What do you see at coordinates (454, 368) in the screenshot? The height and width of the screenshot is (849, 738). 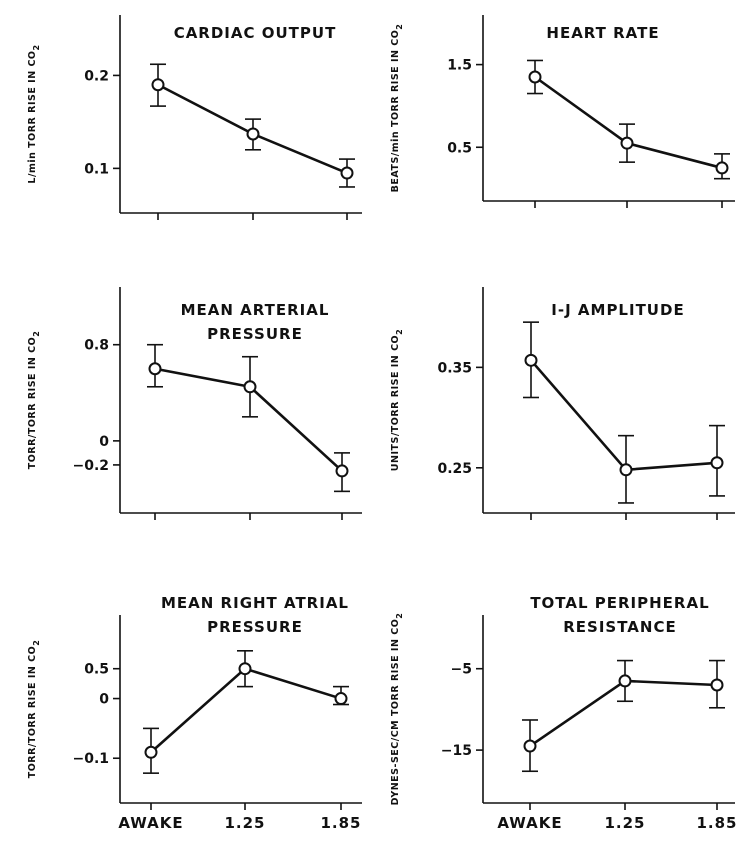 I see `y-tick-label: 0.35` at bounding box center [454, 368].